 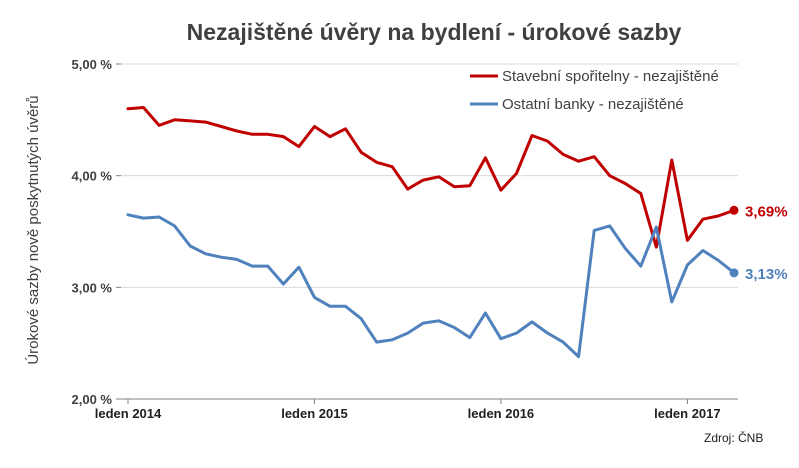 What do you see at coordinates (92, 287) in the screenshot?
I see `y-tick-label: 3,00 %` at bounding box center [92, 287].